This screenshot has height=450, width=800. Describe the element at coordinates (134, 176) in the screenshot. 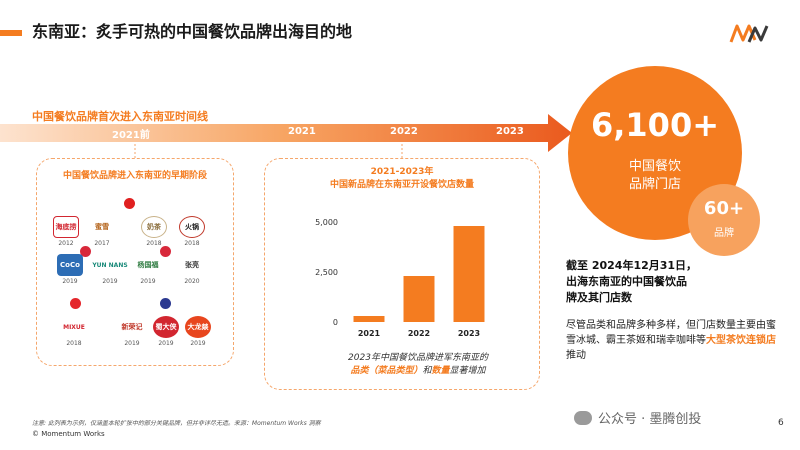

I see `early-stage-title: 中国餐饮品牌进入东南亚的早期阶段` at that location.